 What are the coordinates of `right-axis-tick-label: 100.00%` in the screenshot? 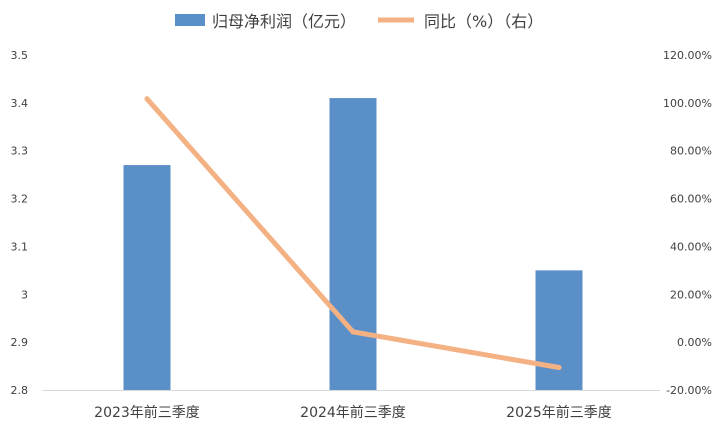 It's located at (687, 103).